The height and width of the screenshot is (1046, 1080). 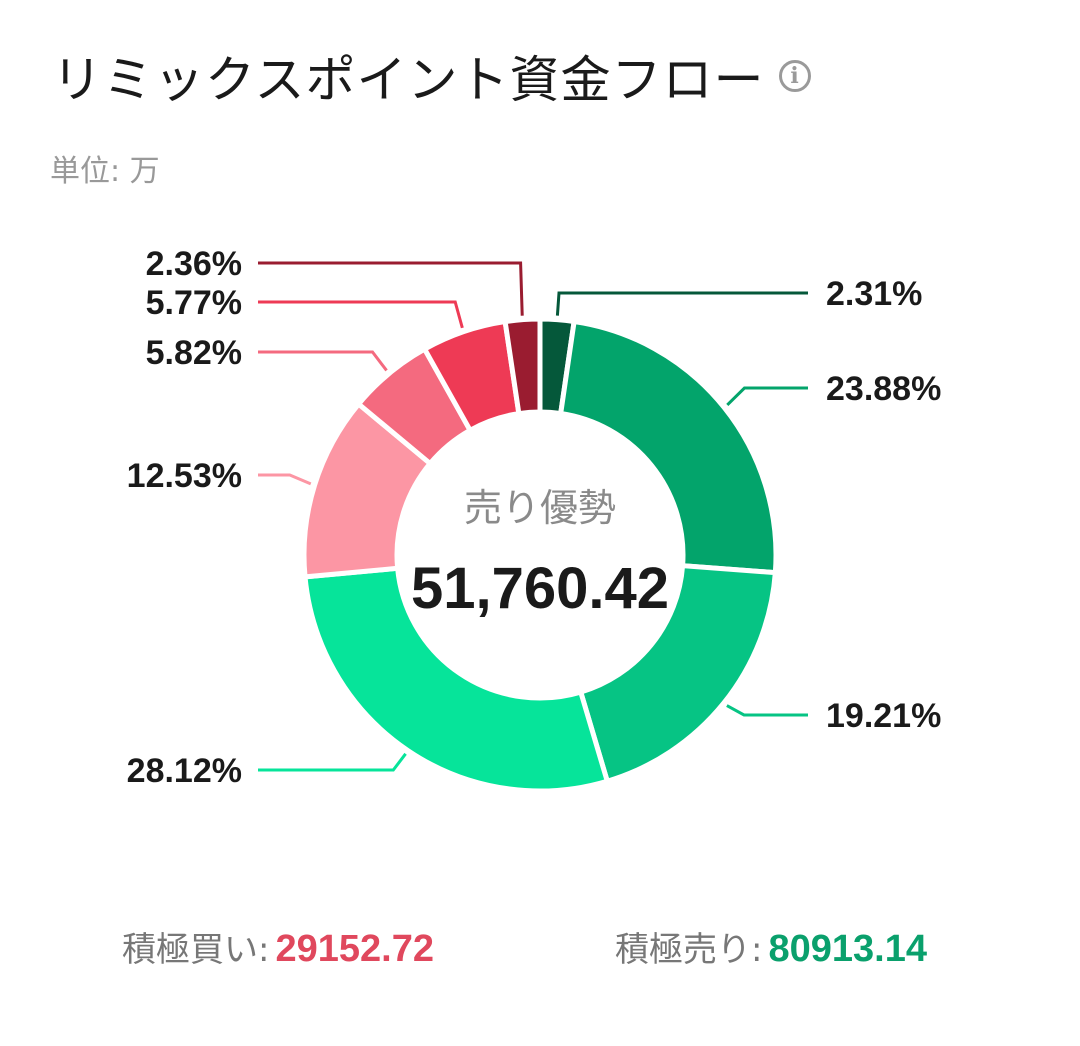 What do you see at coordinates (184, 771) in the screenshot?
I see `slice-label: 28.12%` at bounding box center [184, 771].